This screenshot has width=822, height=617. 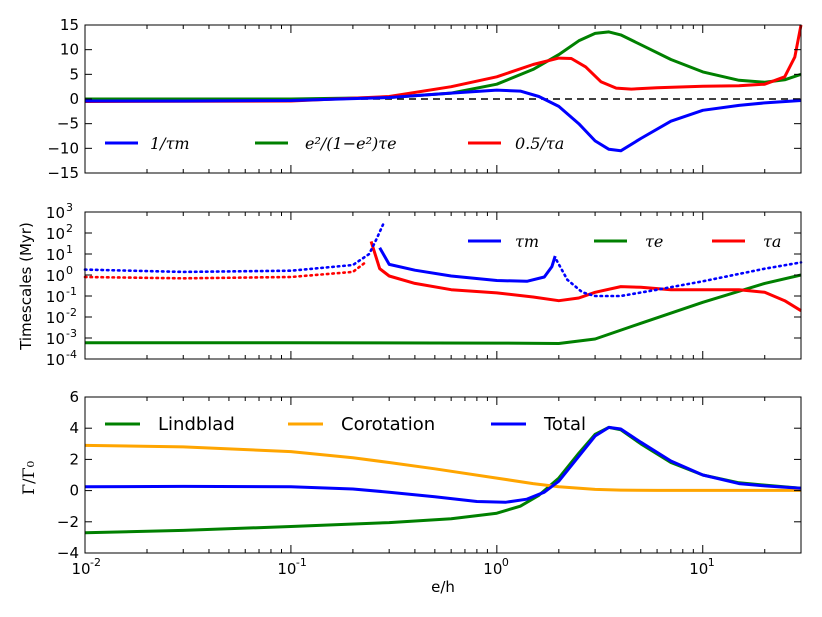 I want to click on x-axis-label: e/h, so click(x=443, y=587).